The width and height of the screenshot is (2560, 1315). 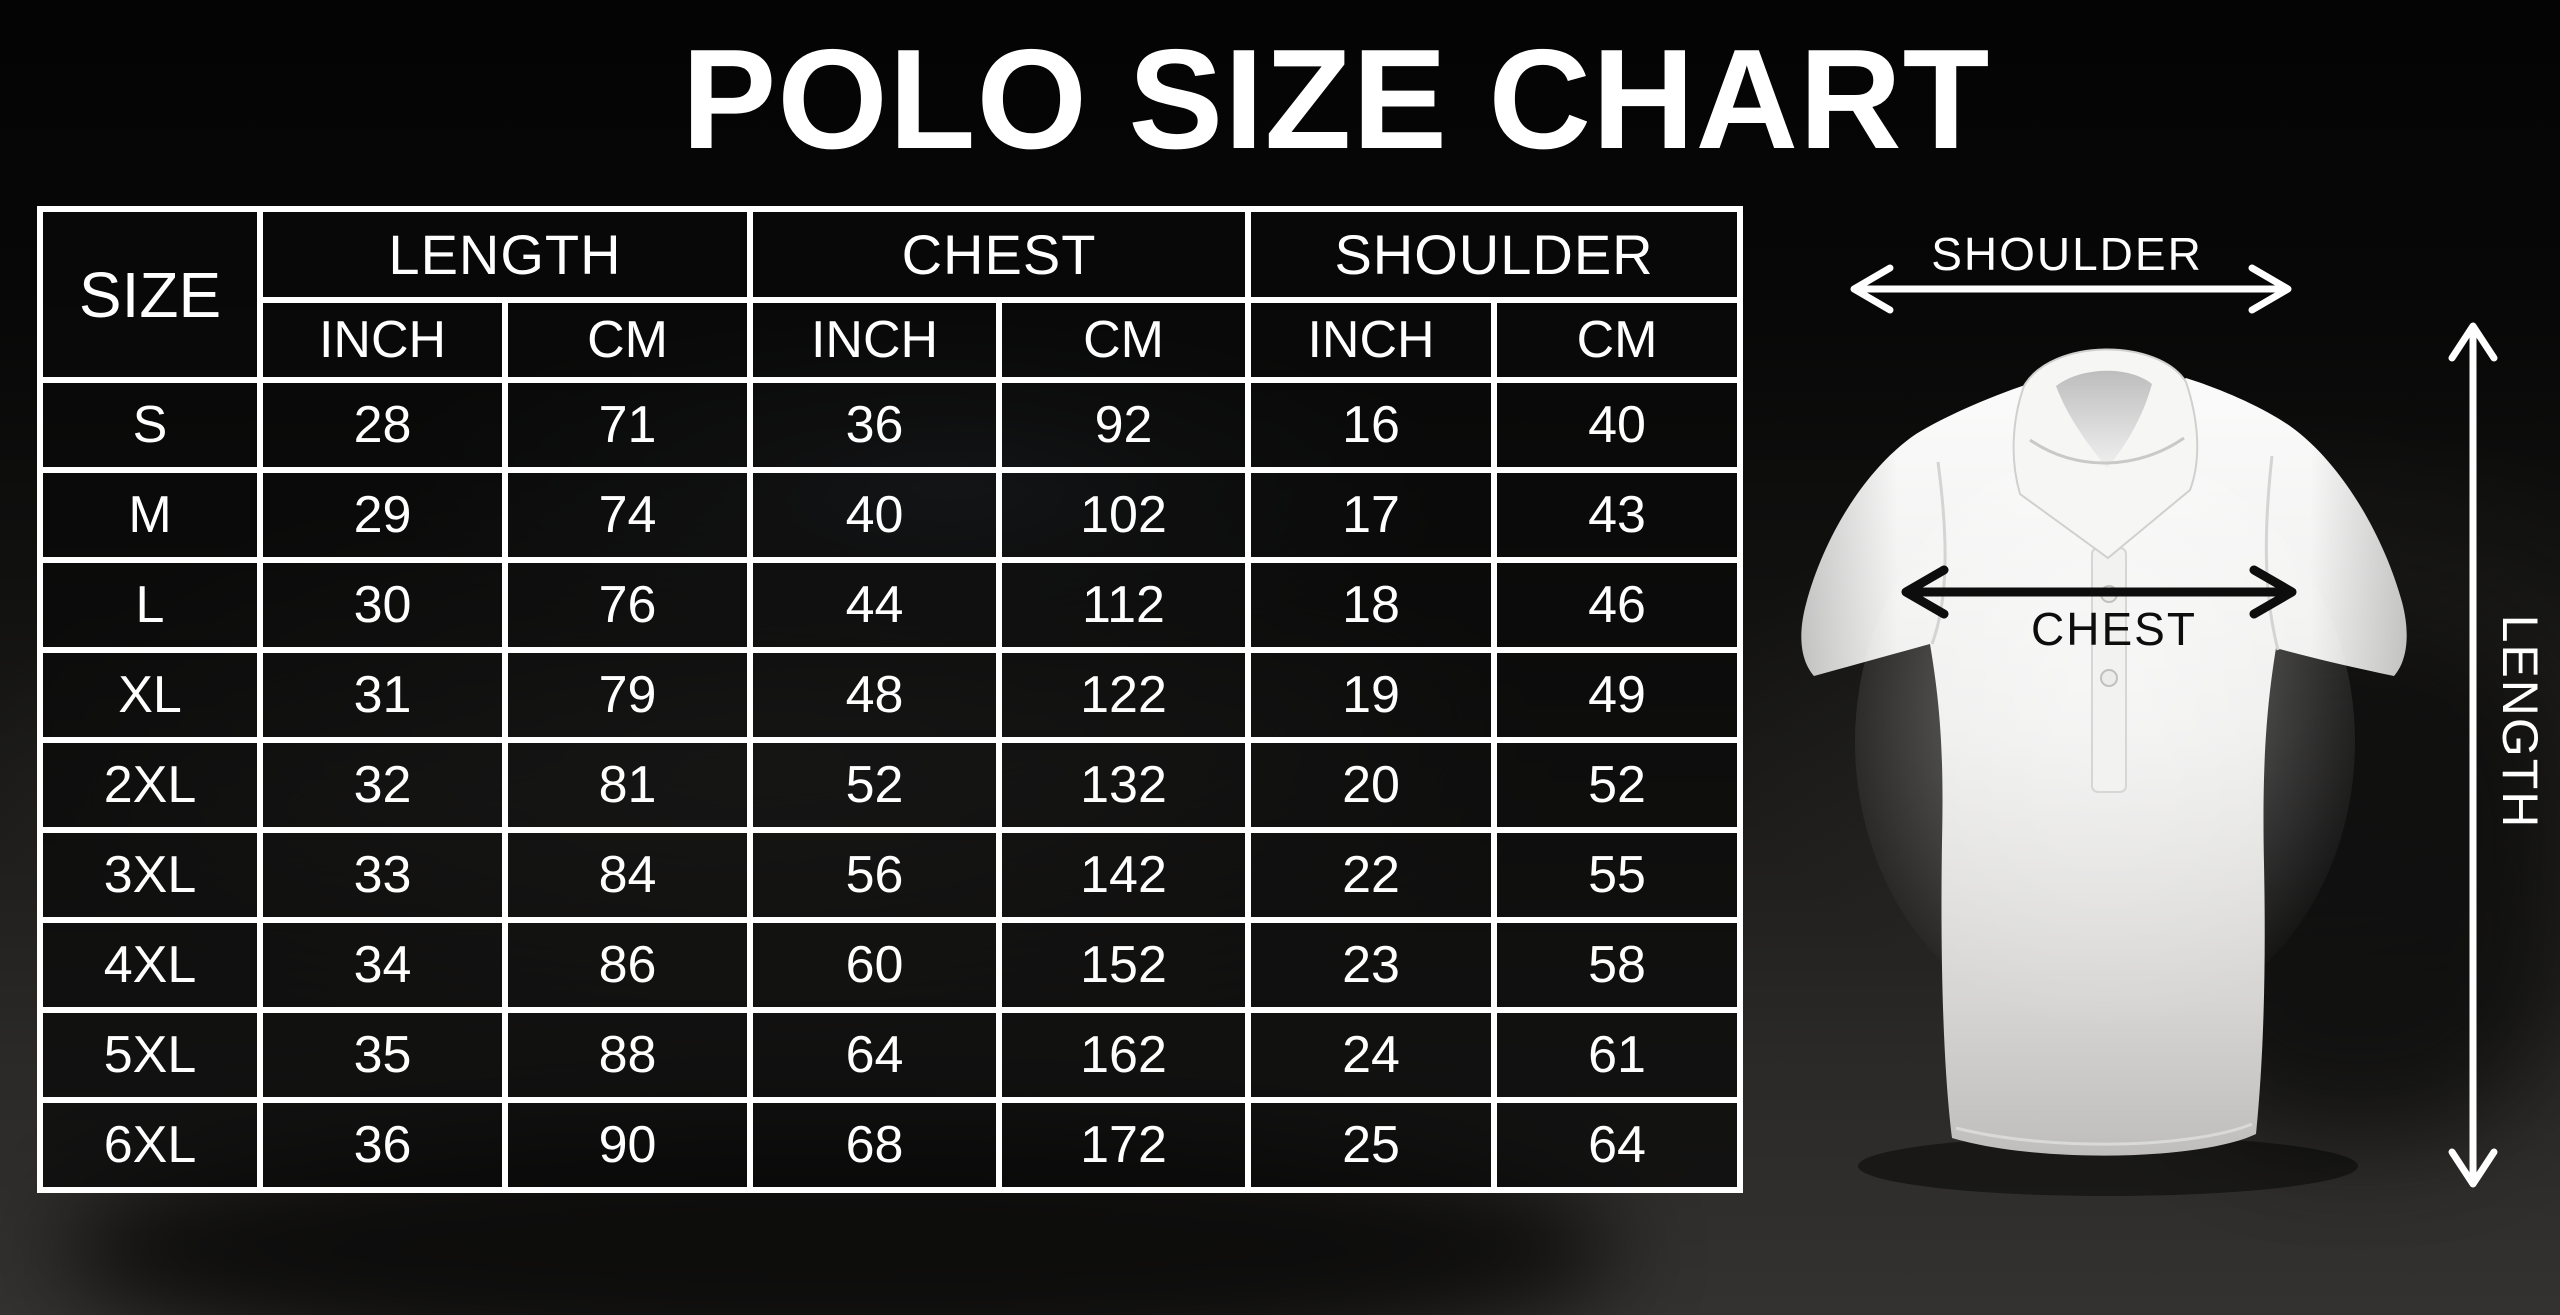 I want to click on row-size-label: M, so click(x=150, y=515).